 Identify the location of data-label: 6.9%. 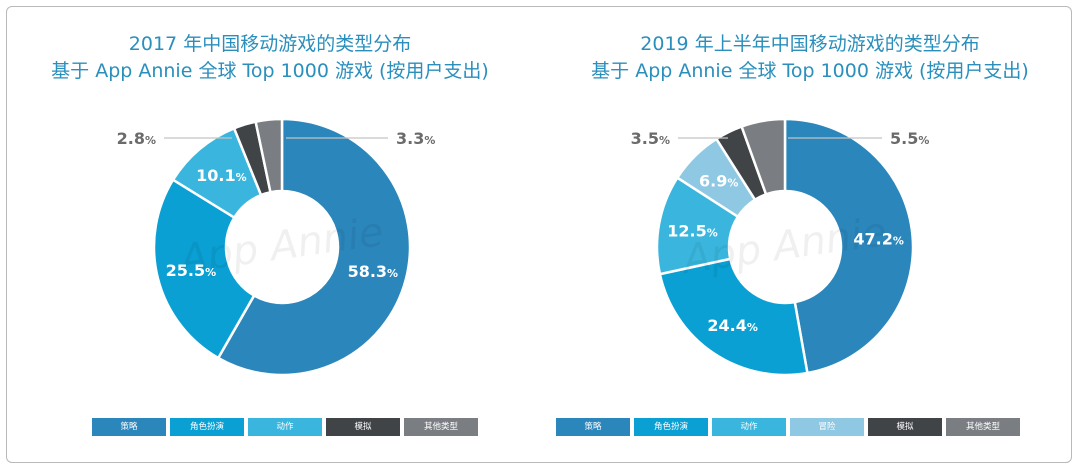
(718, 180).